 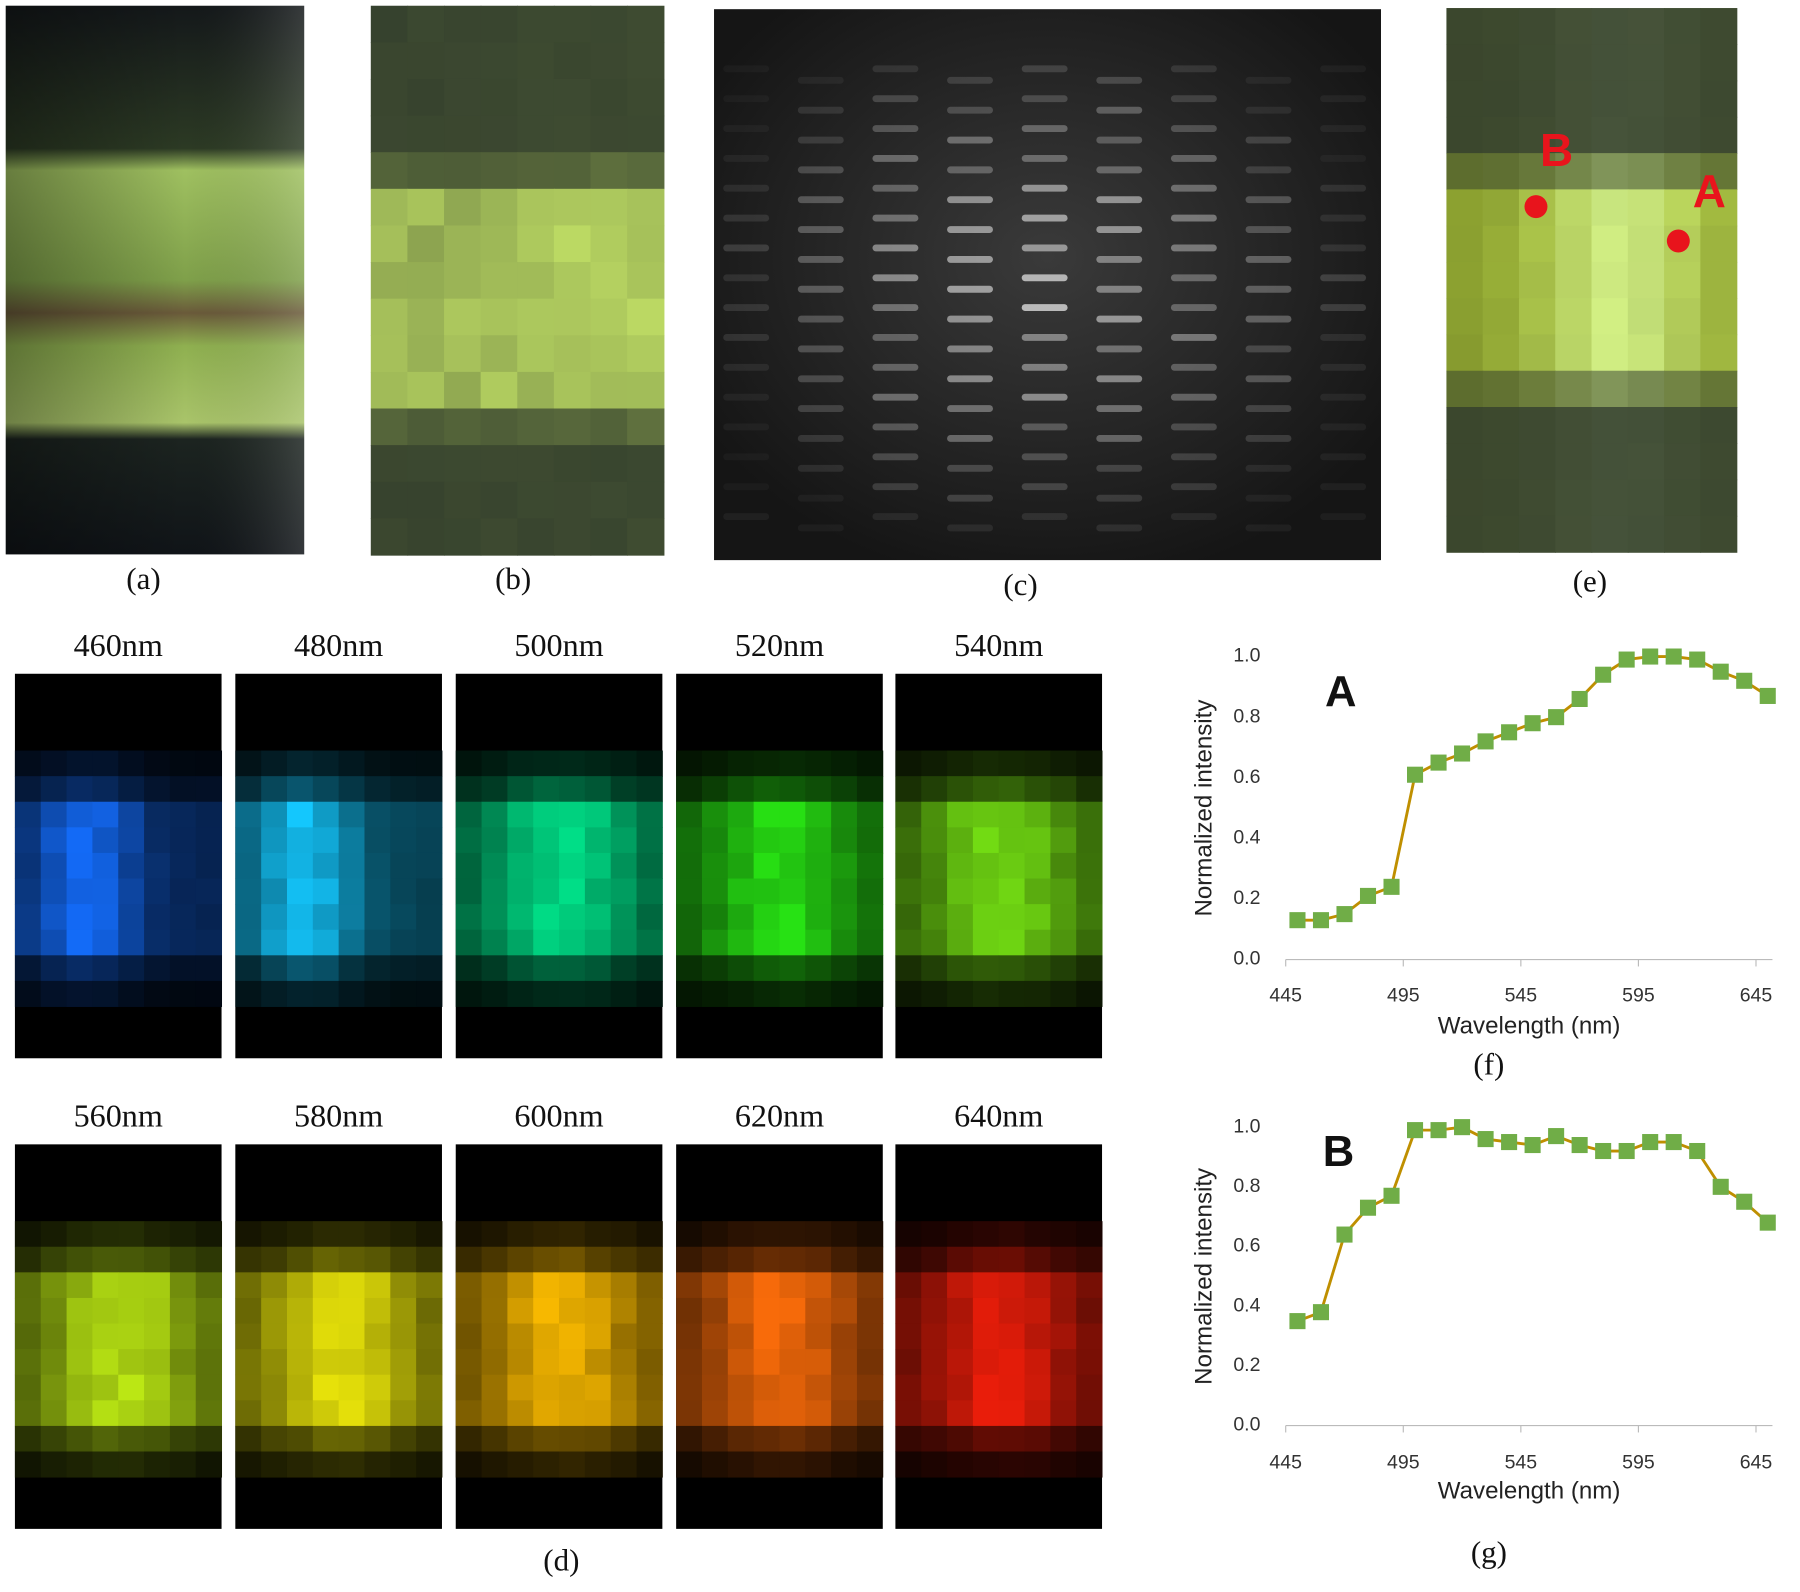 What do you see at coordinates (1341, 692) in the screenshot?
I see `annotation: A` at bounding box center [1341, 692].